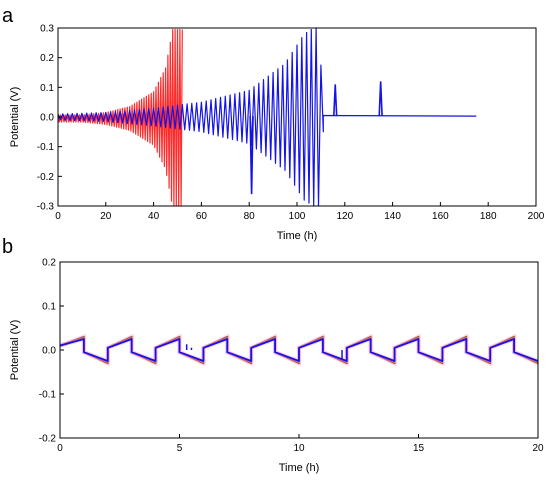 The width and height of the screenshot is (550, 481). What do you see at coordinates (15, 117) in the screenshot?
I see `panel-a-y-axis-label: Potential (V)` at bounding box center [15, 117].